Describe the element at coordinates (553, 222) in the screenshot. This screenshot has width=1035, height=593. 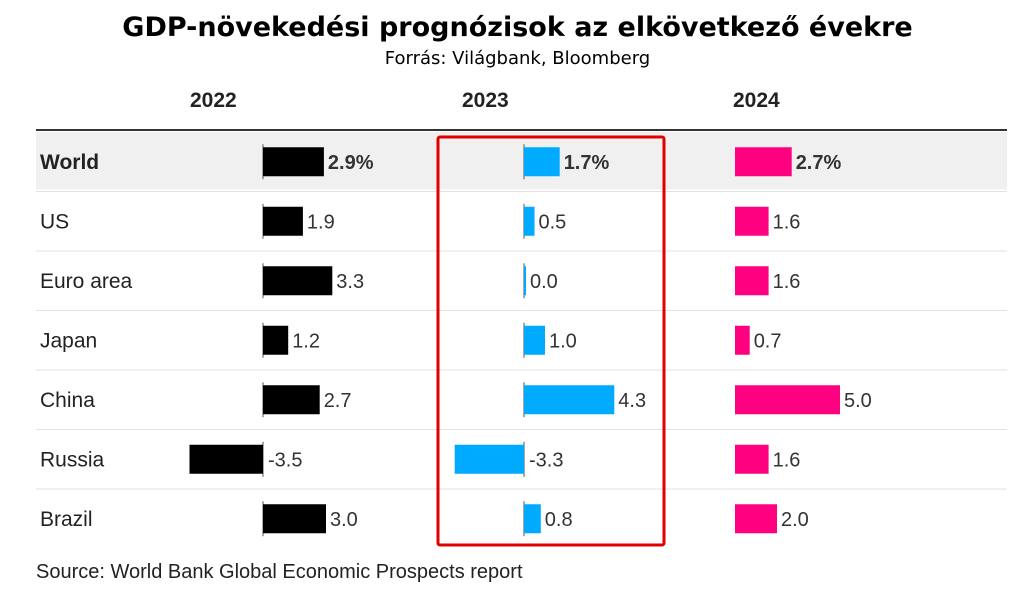
I see `data-label: 0.5` at that location.